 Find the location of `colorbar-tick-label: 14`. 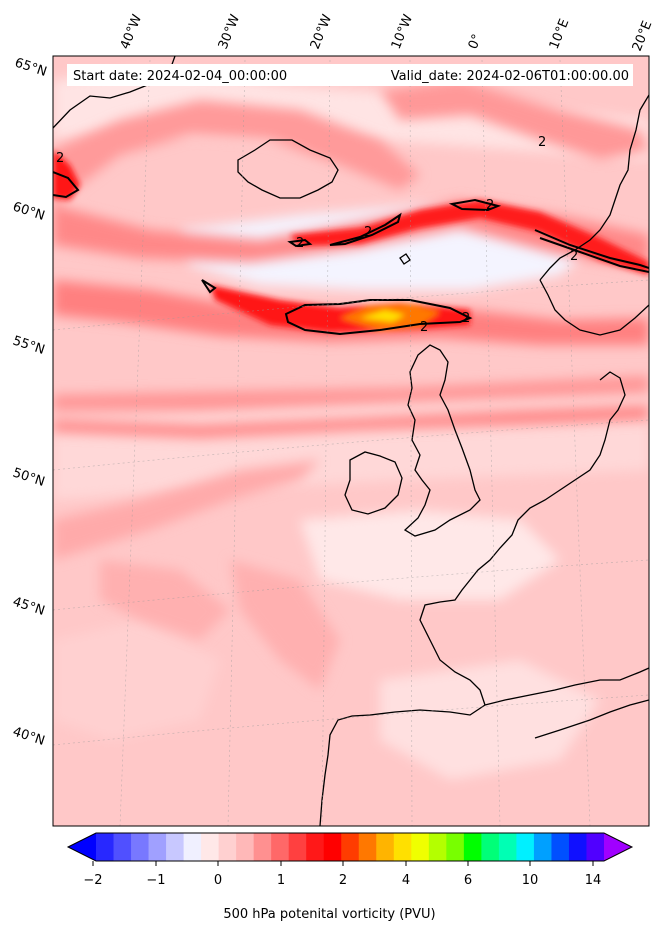

colorbar-tick-label: 14 is located at coordinates (593, 880).